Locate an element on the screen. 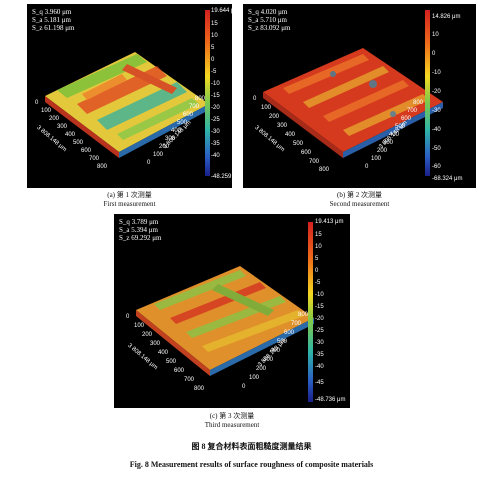 Image resolution: width=503 pixels, height=482 pixels. caption-a-en: First measurement is located at coordinates (129, 204).